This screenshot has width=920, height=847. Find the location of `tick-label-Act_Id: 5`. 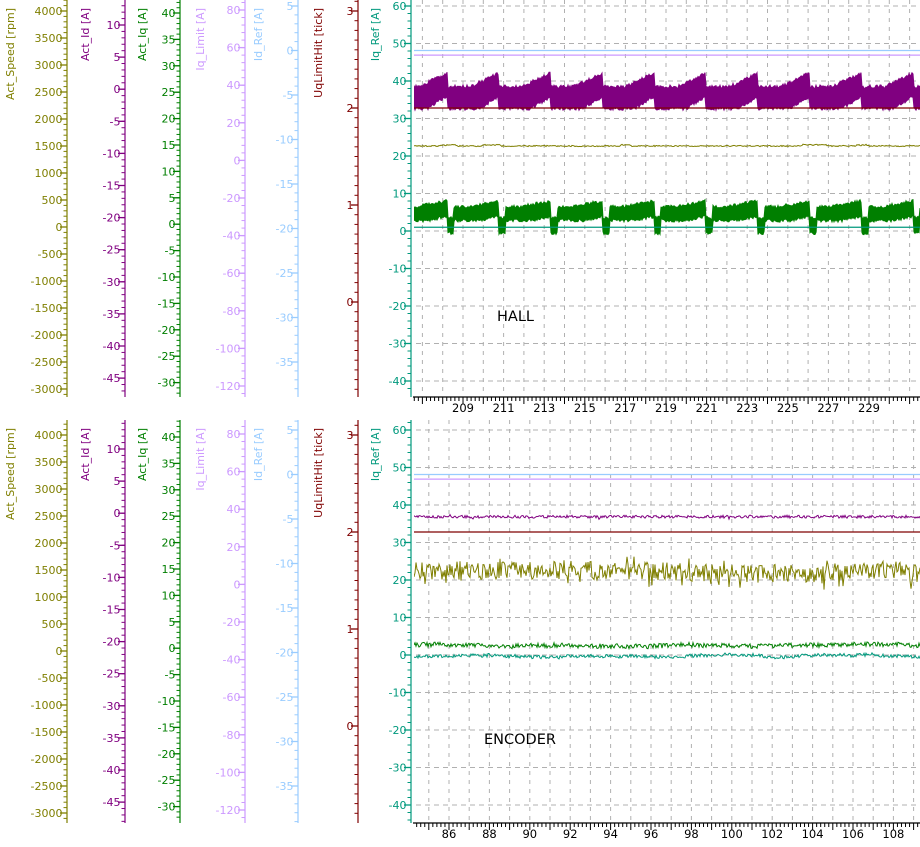

tick-label-Act_Id: 5 is located at coordinates (117, 481).